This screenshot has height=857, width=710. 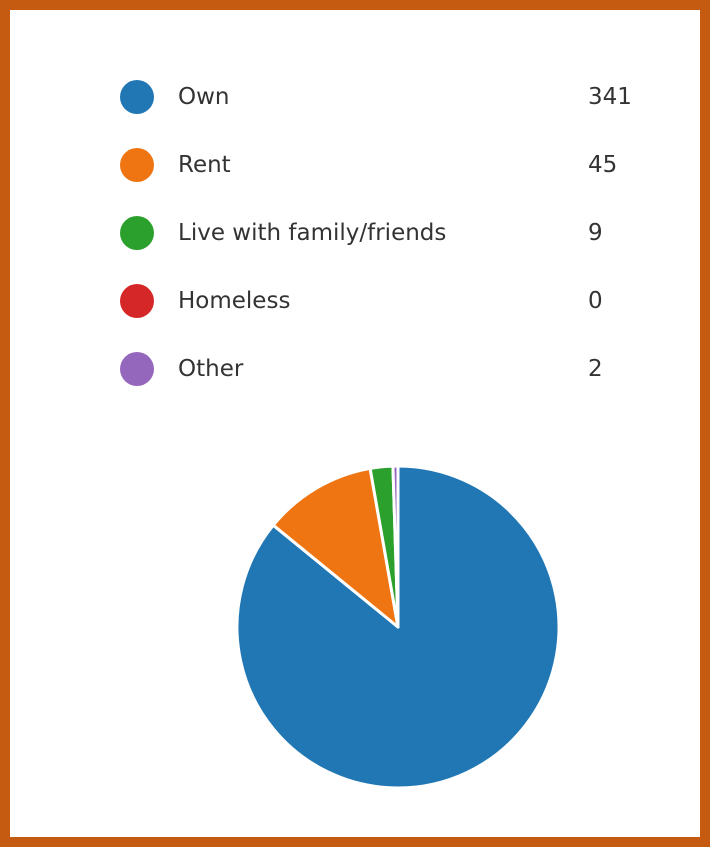 What do you see at coordinates (603, 165) in the screenshot?
I see `legend-count-rent: 45` at bounding box center [603, 165].